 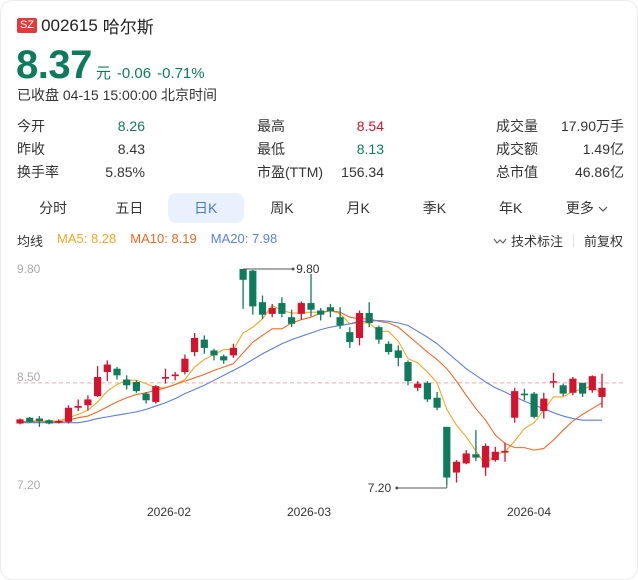 What do you see at coordinates (603, 209) in the screenshot?
I see `chevron-down-icon` at bounding box center [603, 209].